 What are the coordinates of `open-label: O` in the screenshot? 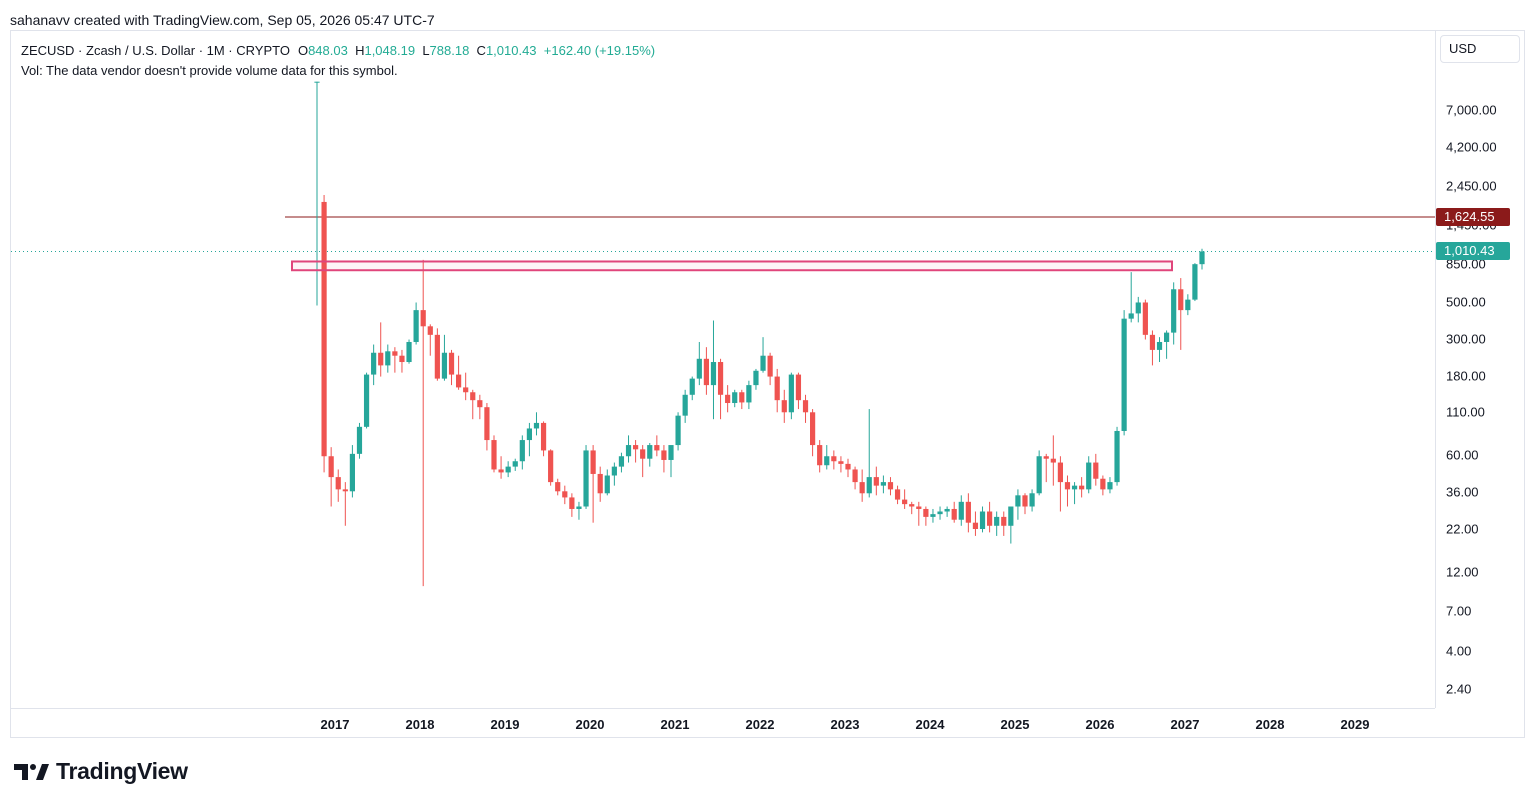 It's located at (303, 50).